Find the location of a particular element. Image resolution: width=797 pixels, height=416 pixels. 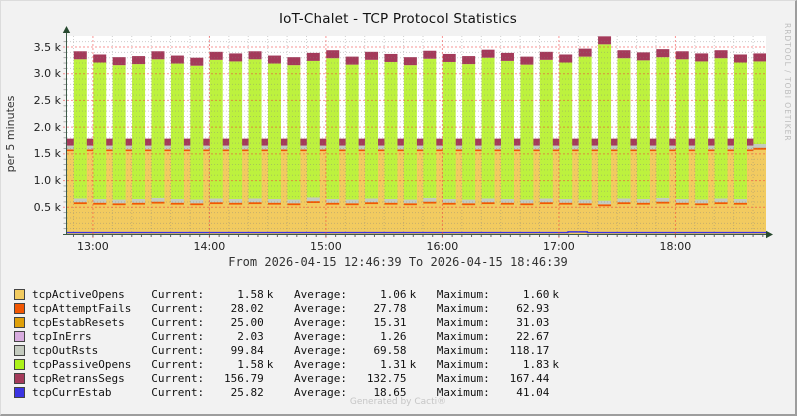

legend-stat-value: 25.00 is located at coordinates (247, 322).